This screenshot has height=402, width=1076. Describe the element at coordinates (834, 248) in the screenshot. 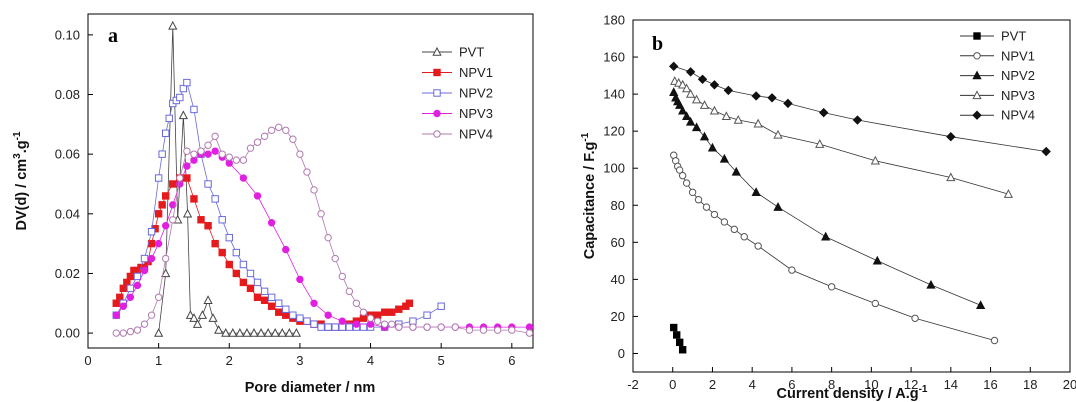

I see `series-npv1` at that location.